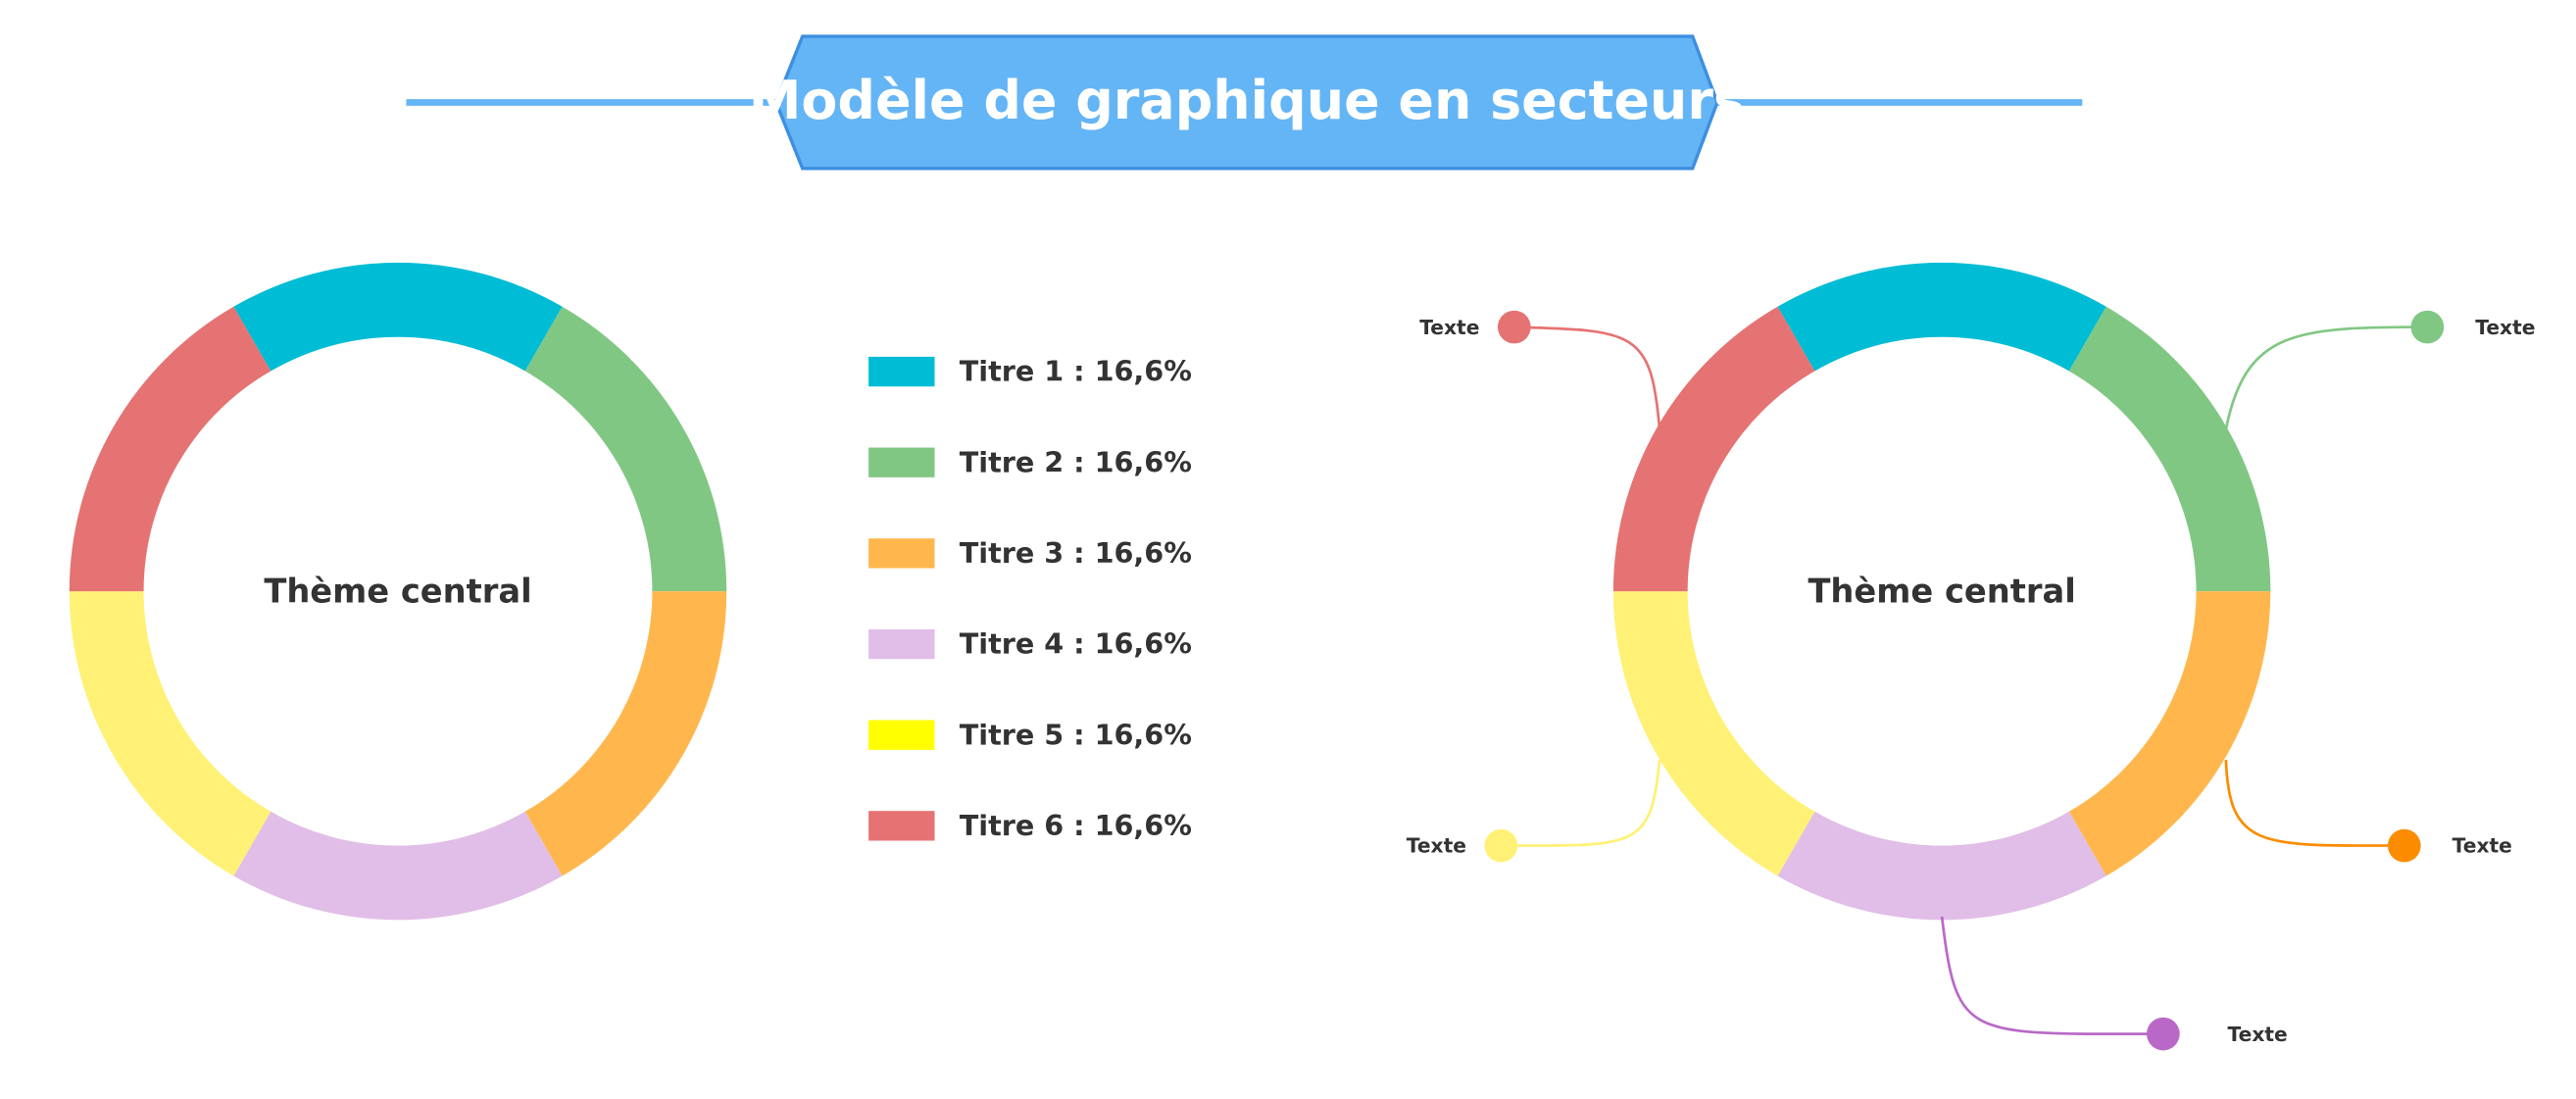  What do you see at coordinates (1076, 461) in the screenshot?
I see `legend-label: Titre 2 : 16,6%` at bounding box center [1076, 461].